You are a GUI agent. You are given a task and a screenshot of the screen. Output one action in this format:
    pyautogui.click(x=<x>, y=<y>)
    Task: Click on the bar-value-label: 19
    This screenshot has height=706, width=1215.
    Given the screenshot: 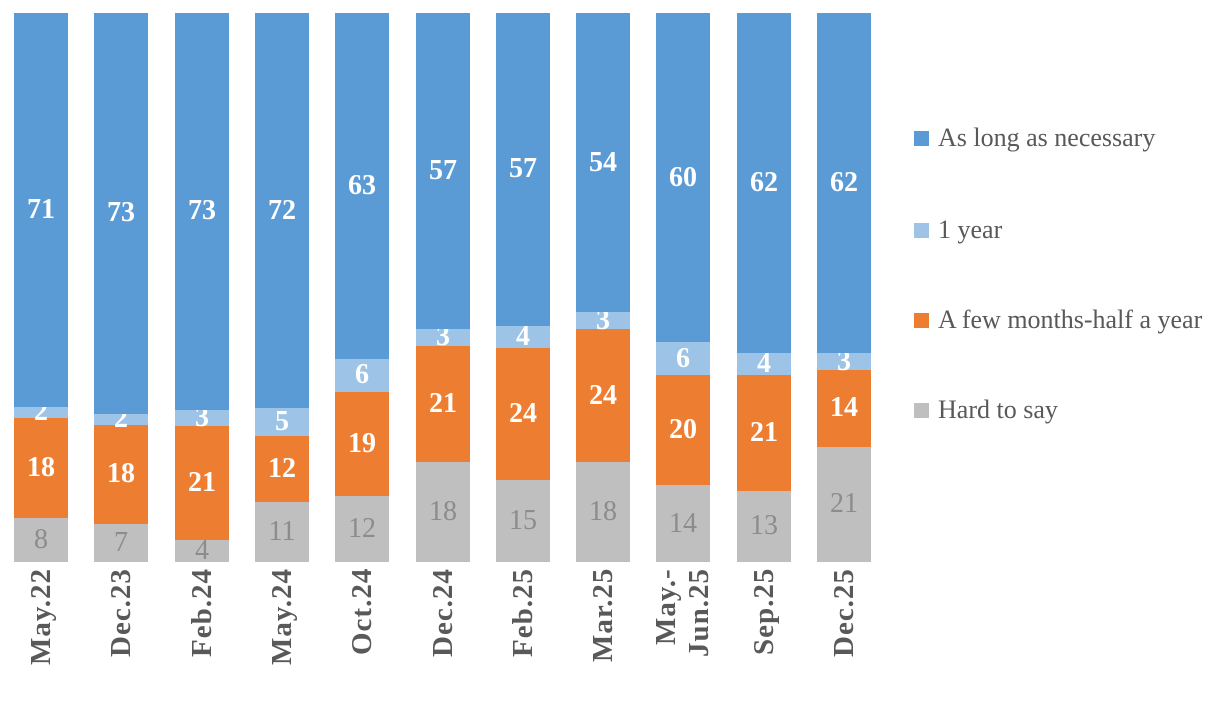 What is the action you would take?
    pyautogui.click(x=362, y=443)
    